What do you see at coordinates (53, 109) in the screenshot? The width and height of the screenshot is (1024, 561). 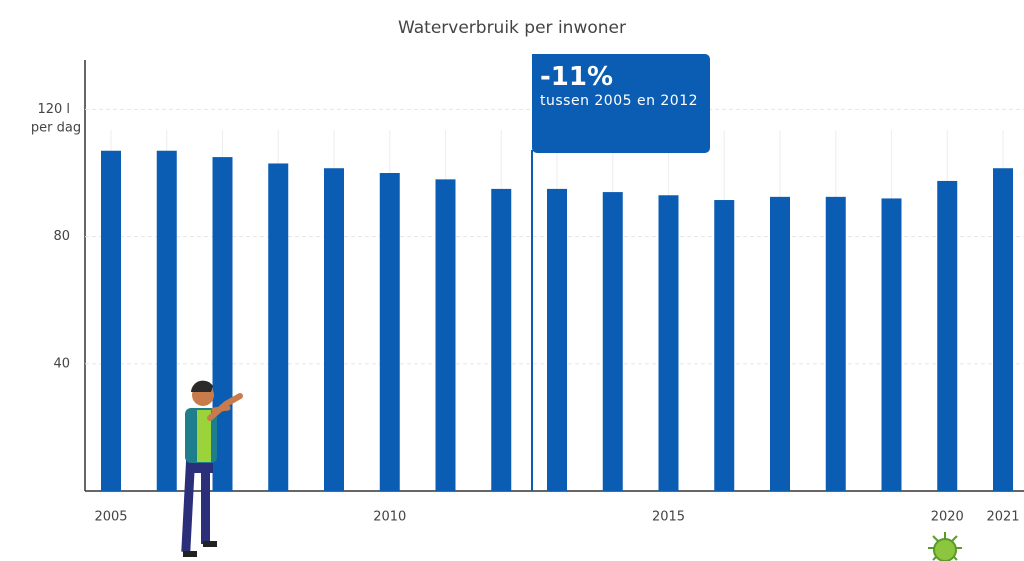 I see `y-tick-label: 120 l` at bounding box center [53, 109].